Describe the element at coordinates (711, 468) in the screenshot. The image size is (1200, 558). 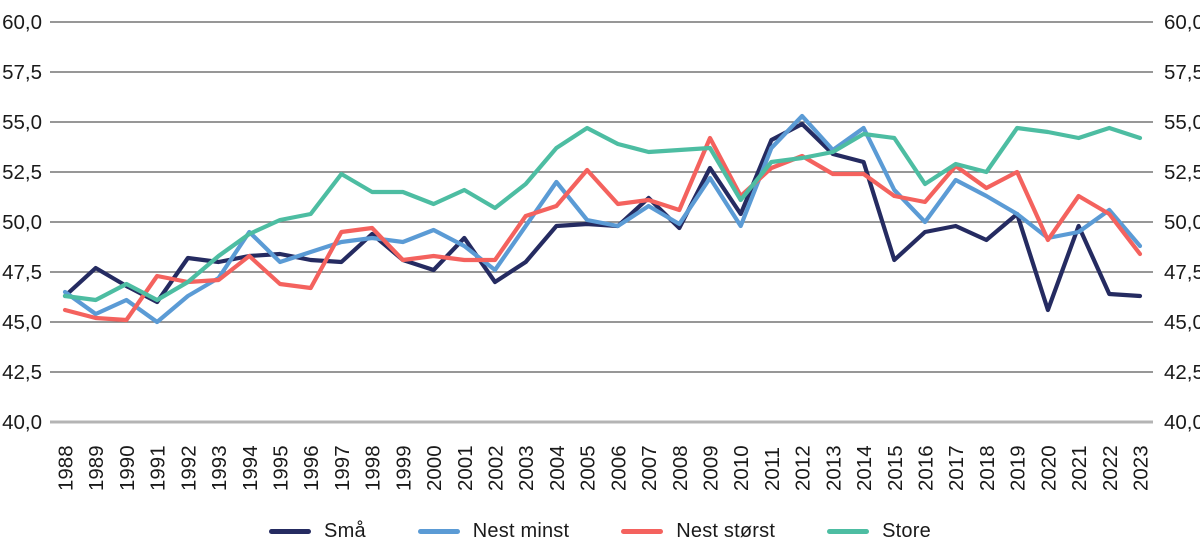
I see `x-axis-label: 2009` at that location.